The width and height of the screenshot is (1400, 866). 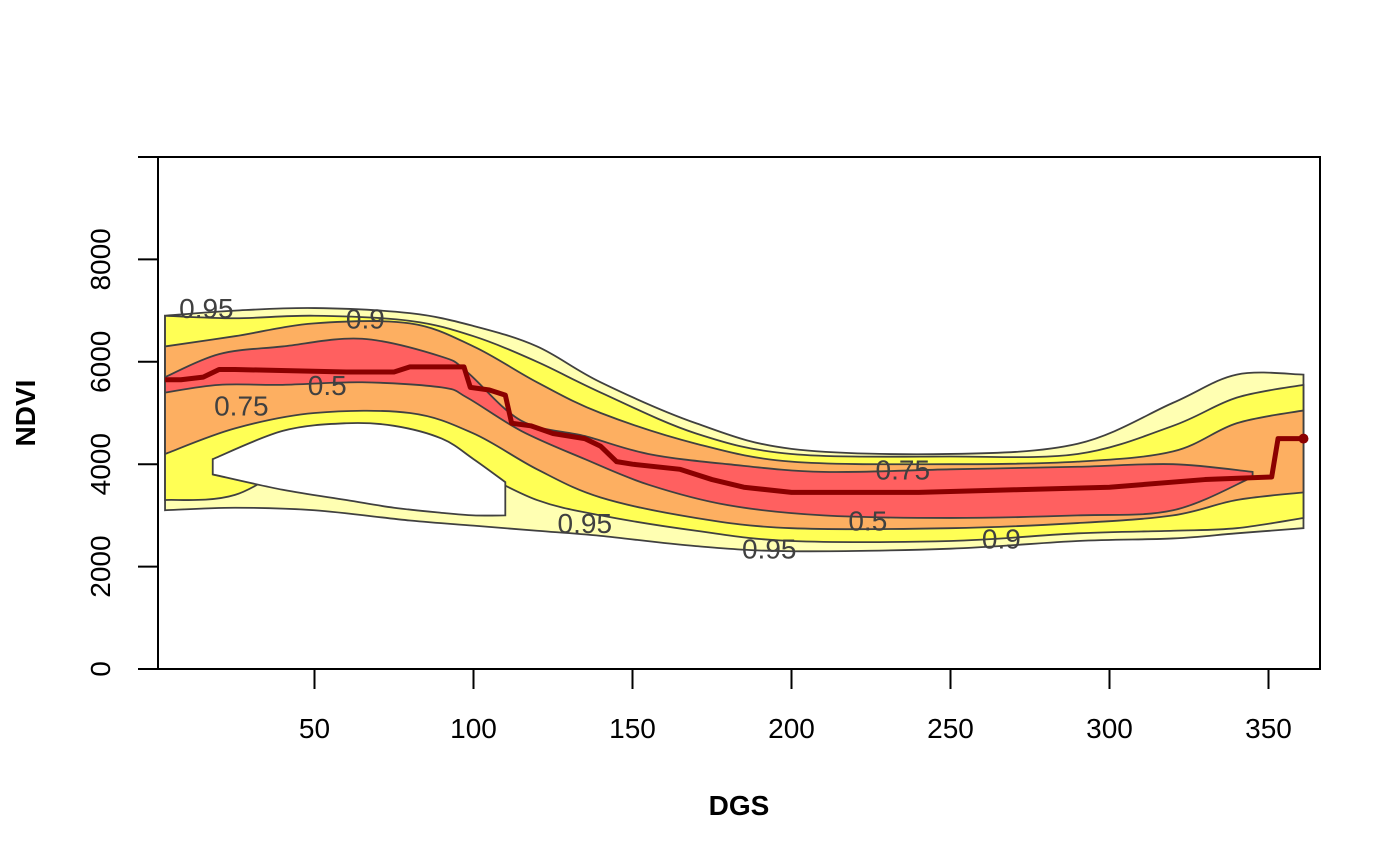 What do you see at coordinates (100, 669) in the screenshot?
I see `y-tick-label: 0` at bounding box center [100, 669].